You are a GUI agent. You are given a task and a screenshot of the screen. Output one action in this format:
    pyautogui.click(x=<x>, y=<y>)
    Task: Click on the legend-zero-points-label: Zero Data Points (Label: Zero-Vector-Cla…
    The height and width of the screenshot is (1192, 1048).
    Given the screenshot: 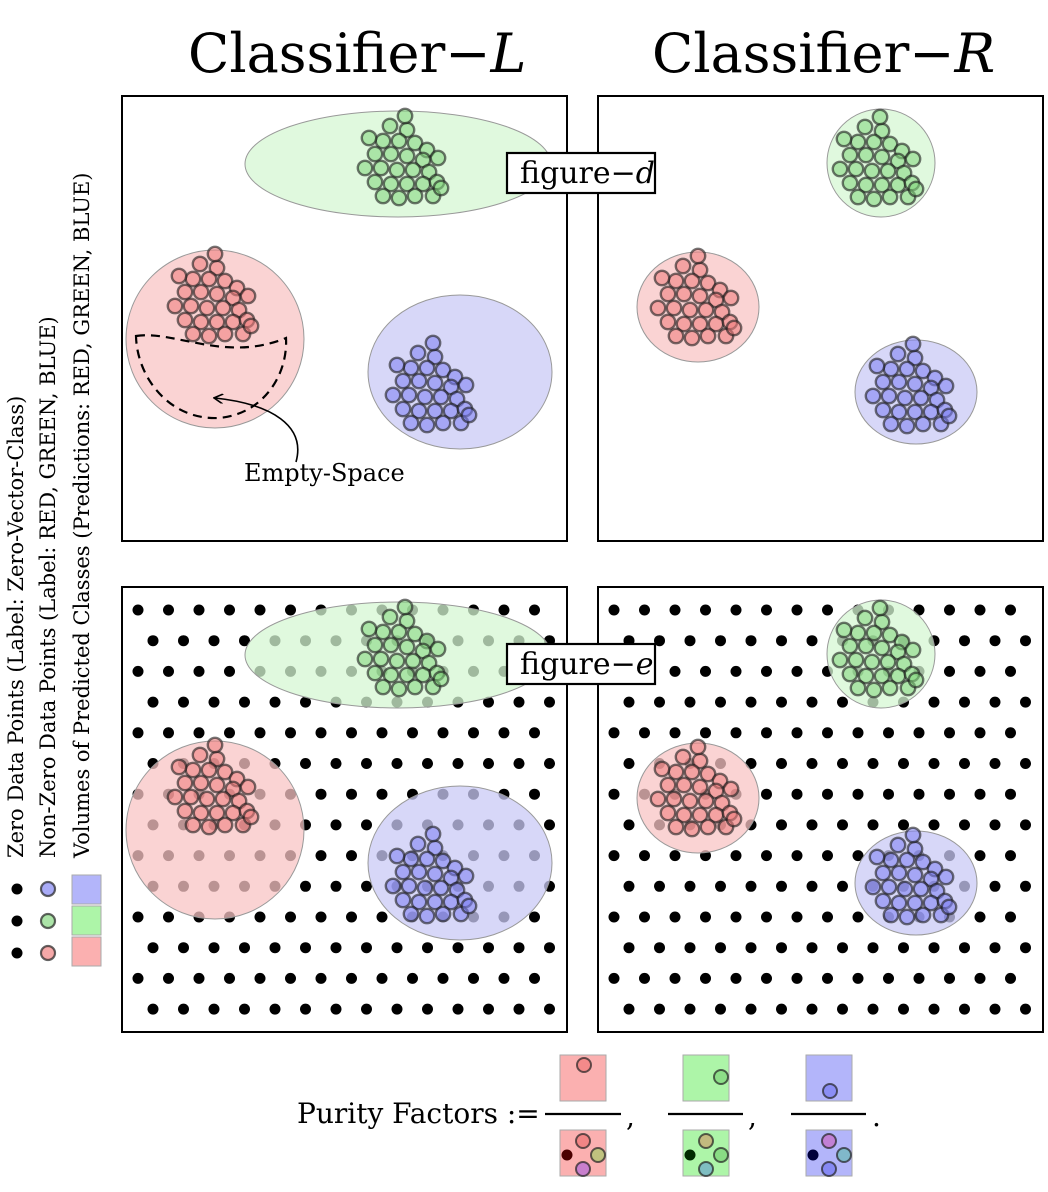 What is the action you would take?
    pyautogui.click(x=16, y=627)
    